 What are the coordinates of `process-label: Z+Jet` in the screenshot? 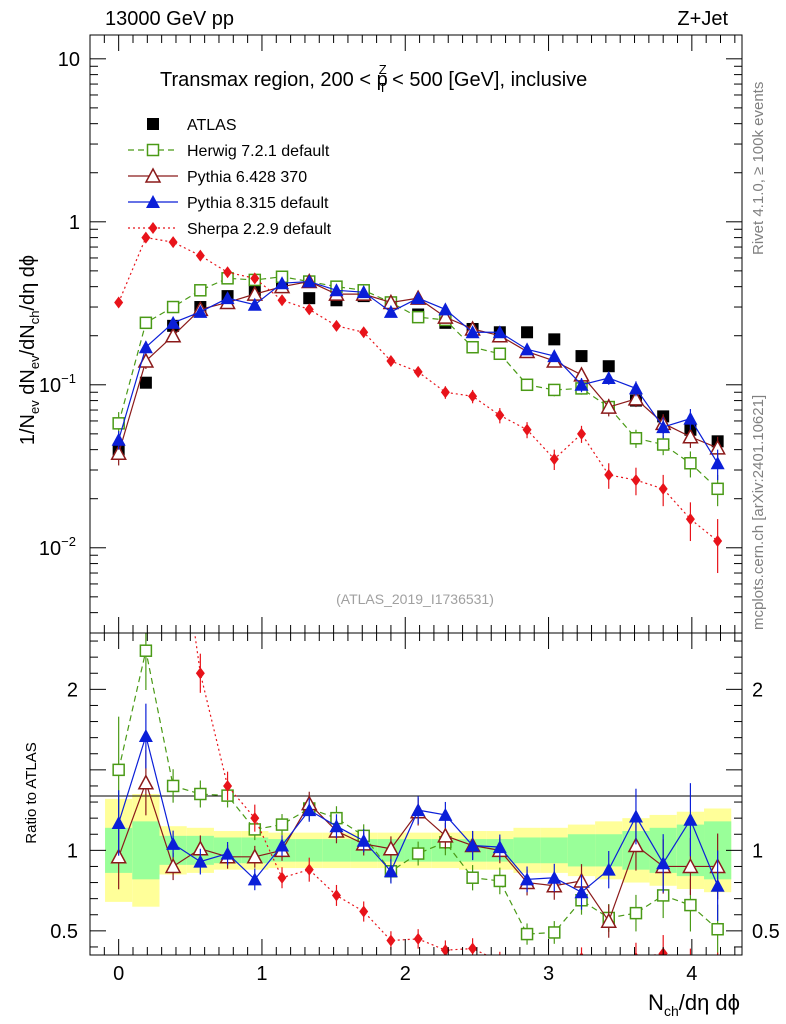 It's located at (702, 19).